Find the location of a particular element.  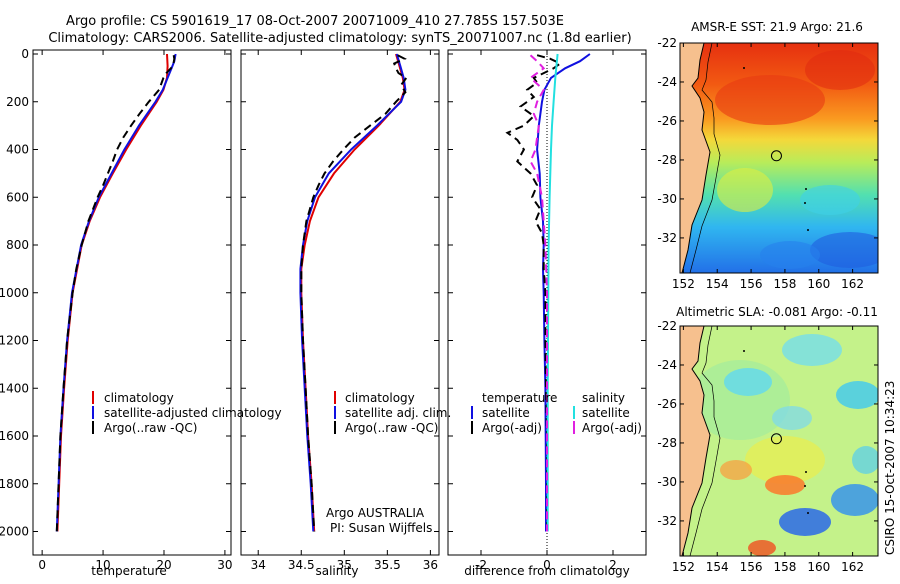

sst-map-axes: 152 154 156 158 160 162 -22 -24 -26 -28 -30 -32 is located at coordinates (767, 163).